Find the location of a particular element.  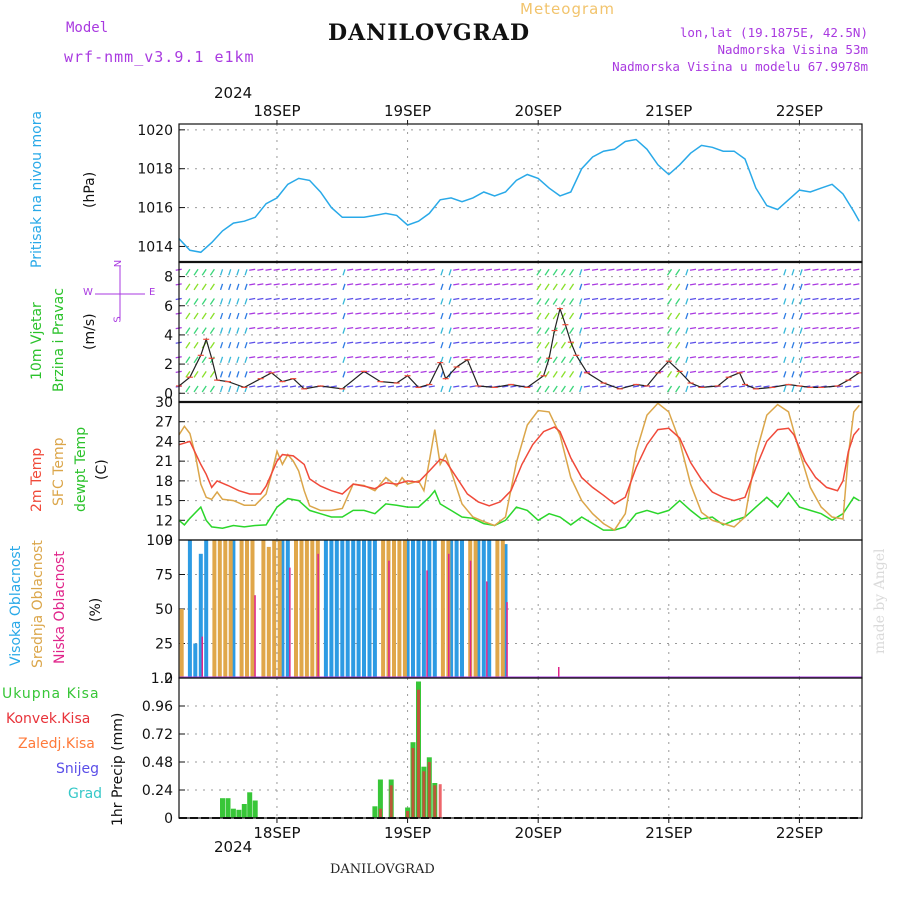

temperature-frame is located at coordinates (520, 471).